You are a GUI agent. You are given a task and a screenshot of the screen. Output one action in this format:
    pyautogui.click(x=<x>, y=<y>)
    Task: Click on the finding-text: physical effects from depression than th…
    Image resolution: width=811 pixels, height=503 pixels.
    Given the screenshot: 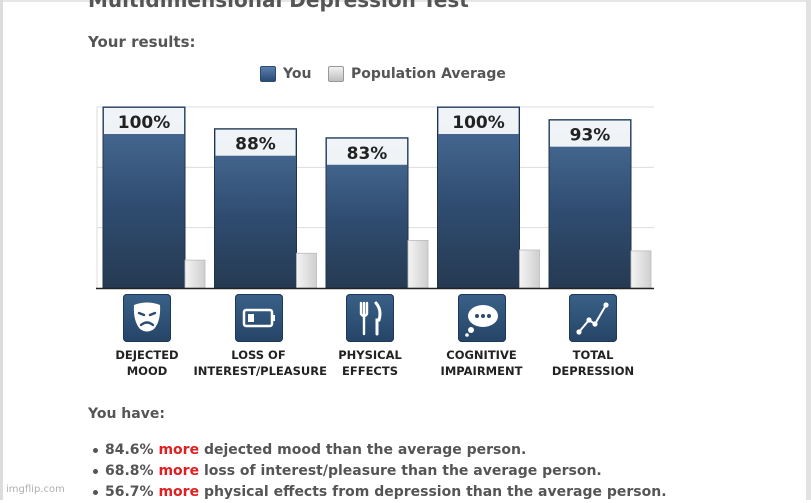 What is the action you would take?
    pyautogui.click(x=435, y=492)
    